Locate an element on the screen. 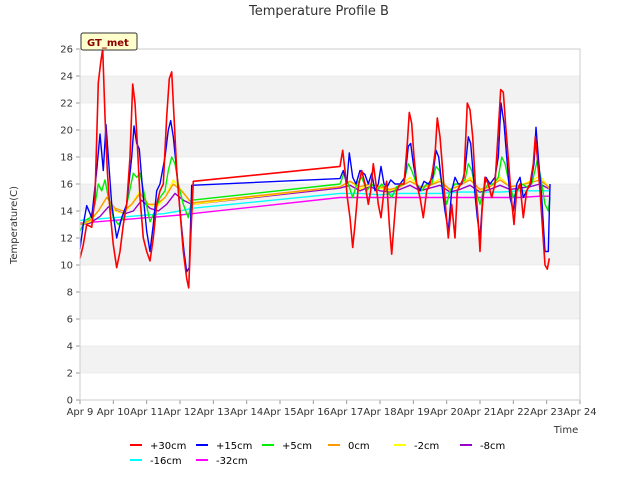  y-tick-label: 18 is located at coordinates (66, 158).